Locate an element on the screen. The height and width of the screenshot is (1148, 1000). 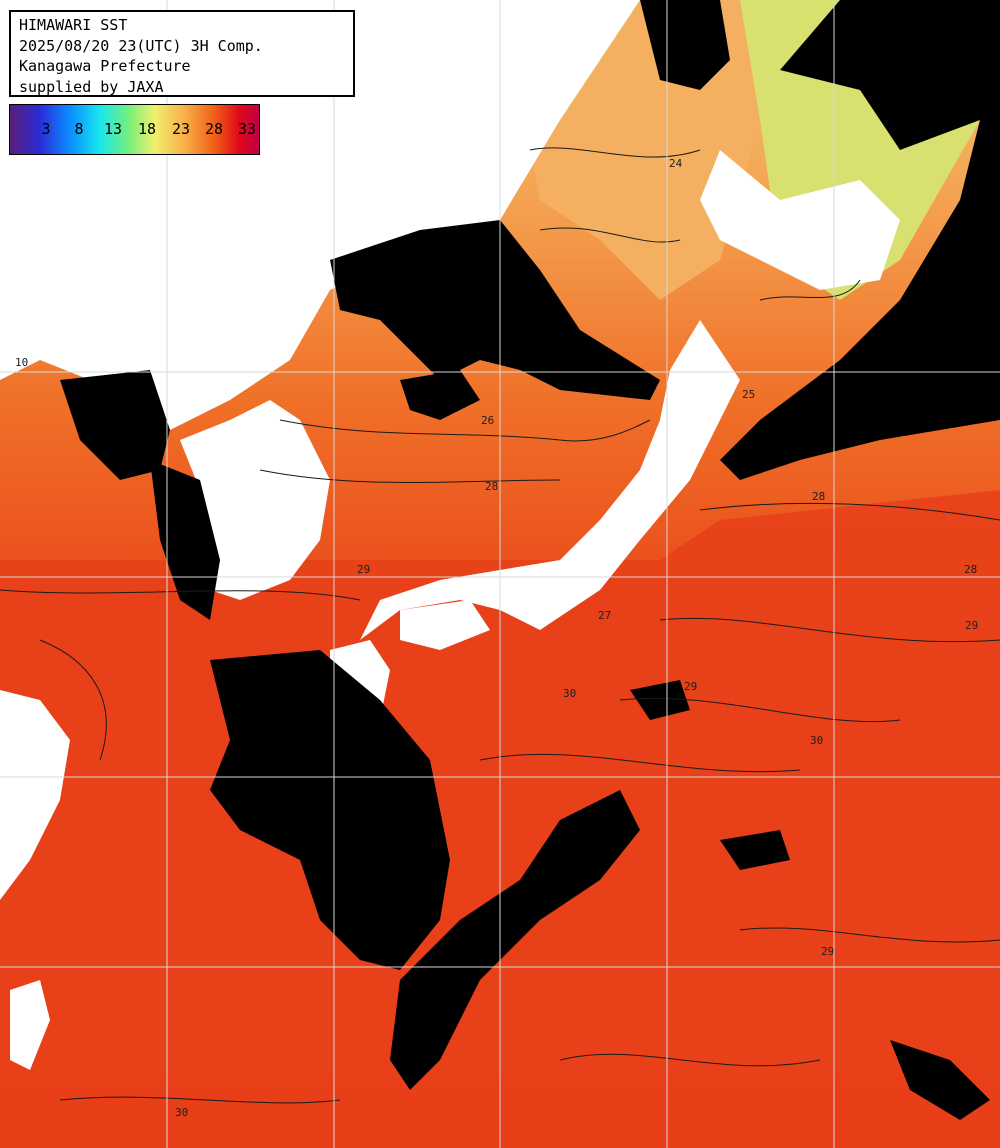
cloud-mask-china-sea is located at coordinates (115, 425).